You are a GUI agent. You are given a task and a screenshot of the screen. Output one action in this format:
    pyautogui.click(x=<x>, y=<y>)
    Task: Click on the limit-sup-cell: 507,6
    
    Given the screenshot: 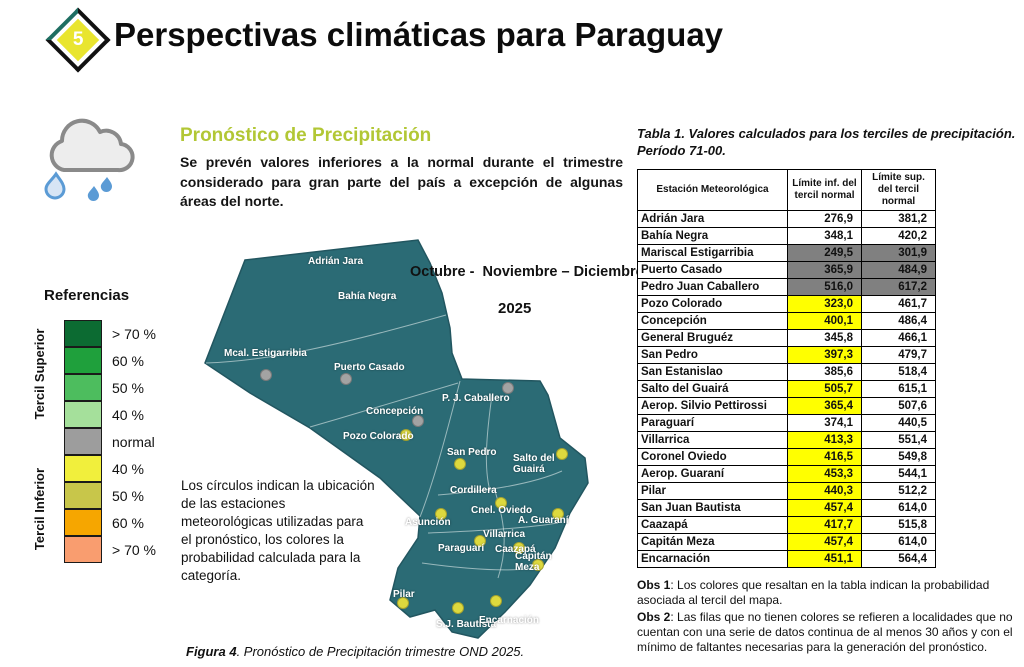 What is the action you would take?
    pyautogui.click(x=898, y=406)
    